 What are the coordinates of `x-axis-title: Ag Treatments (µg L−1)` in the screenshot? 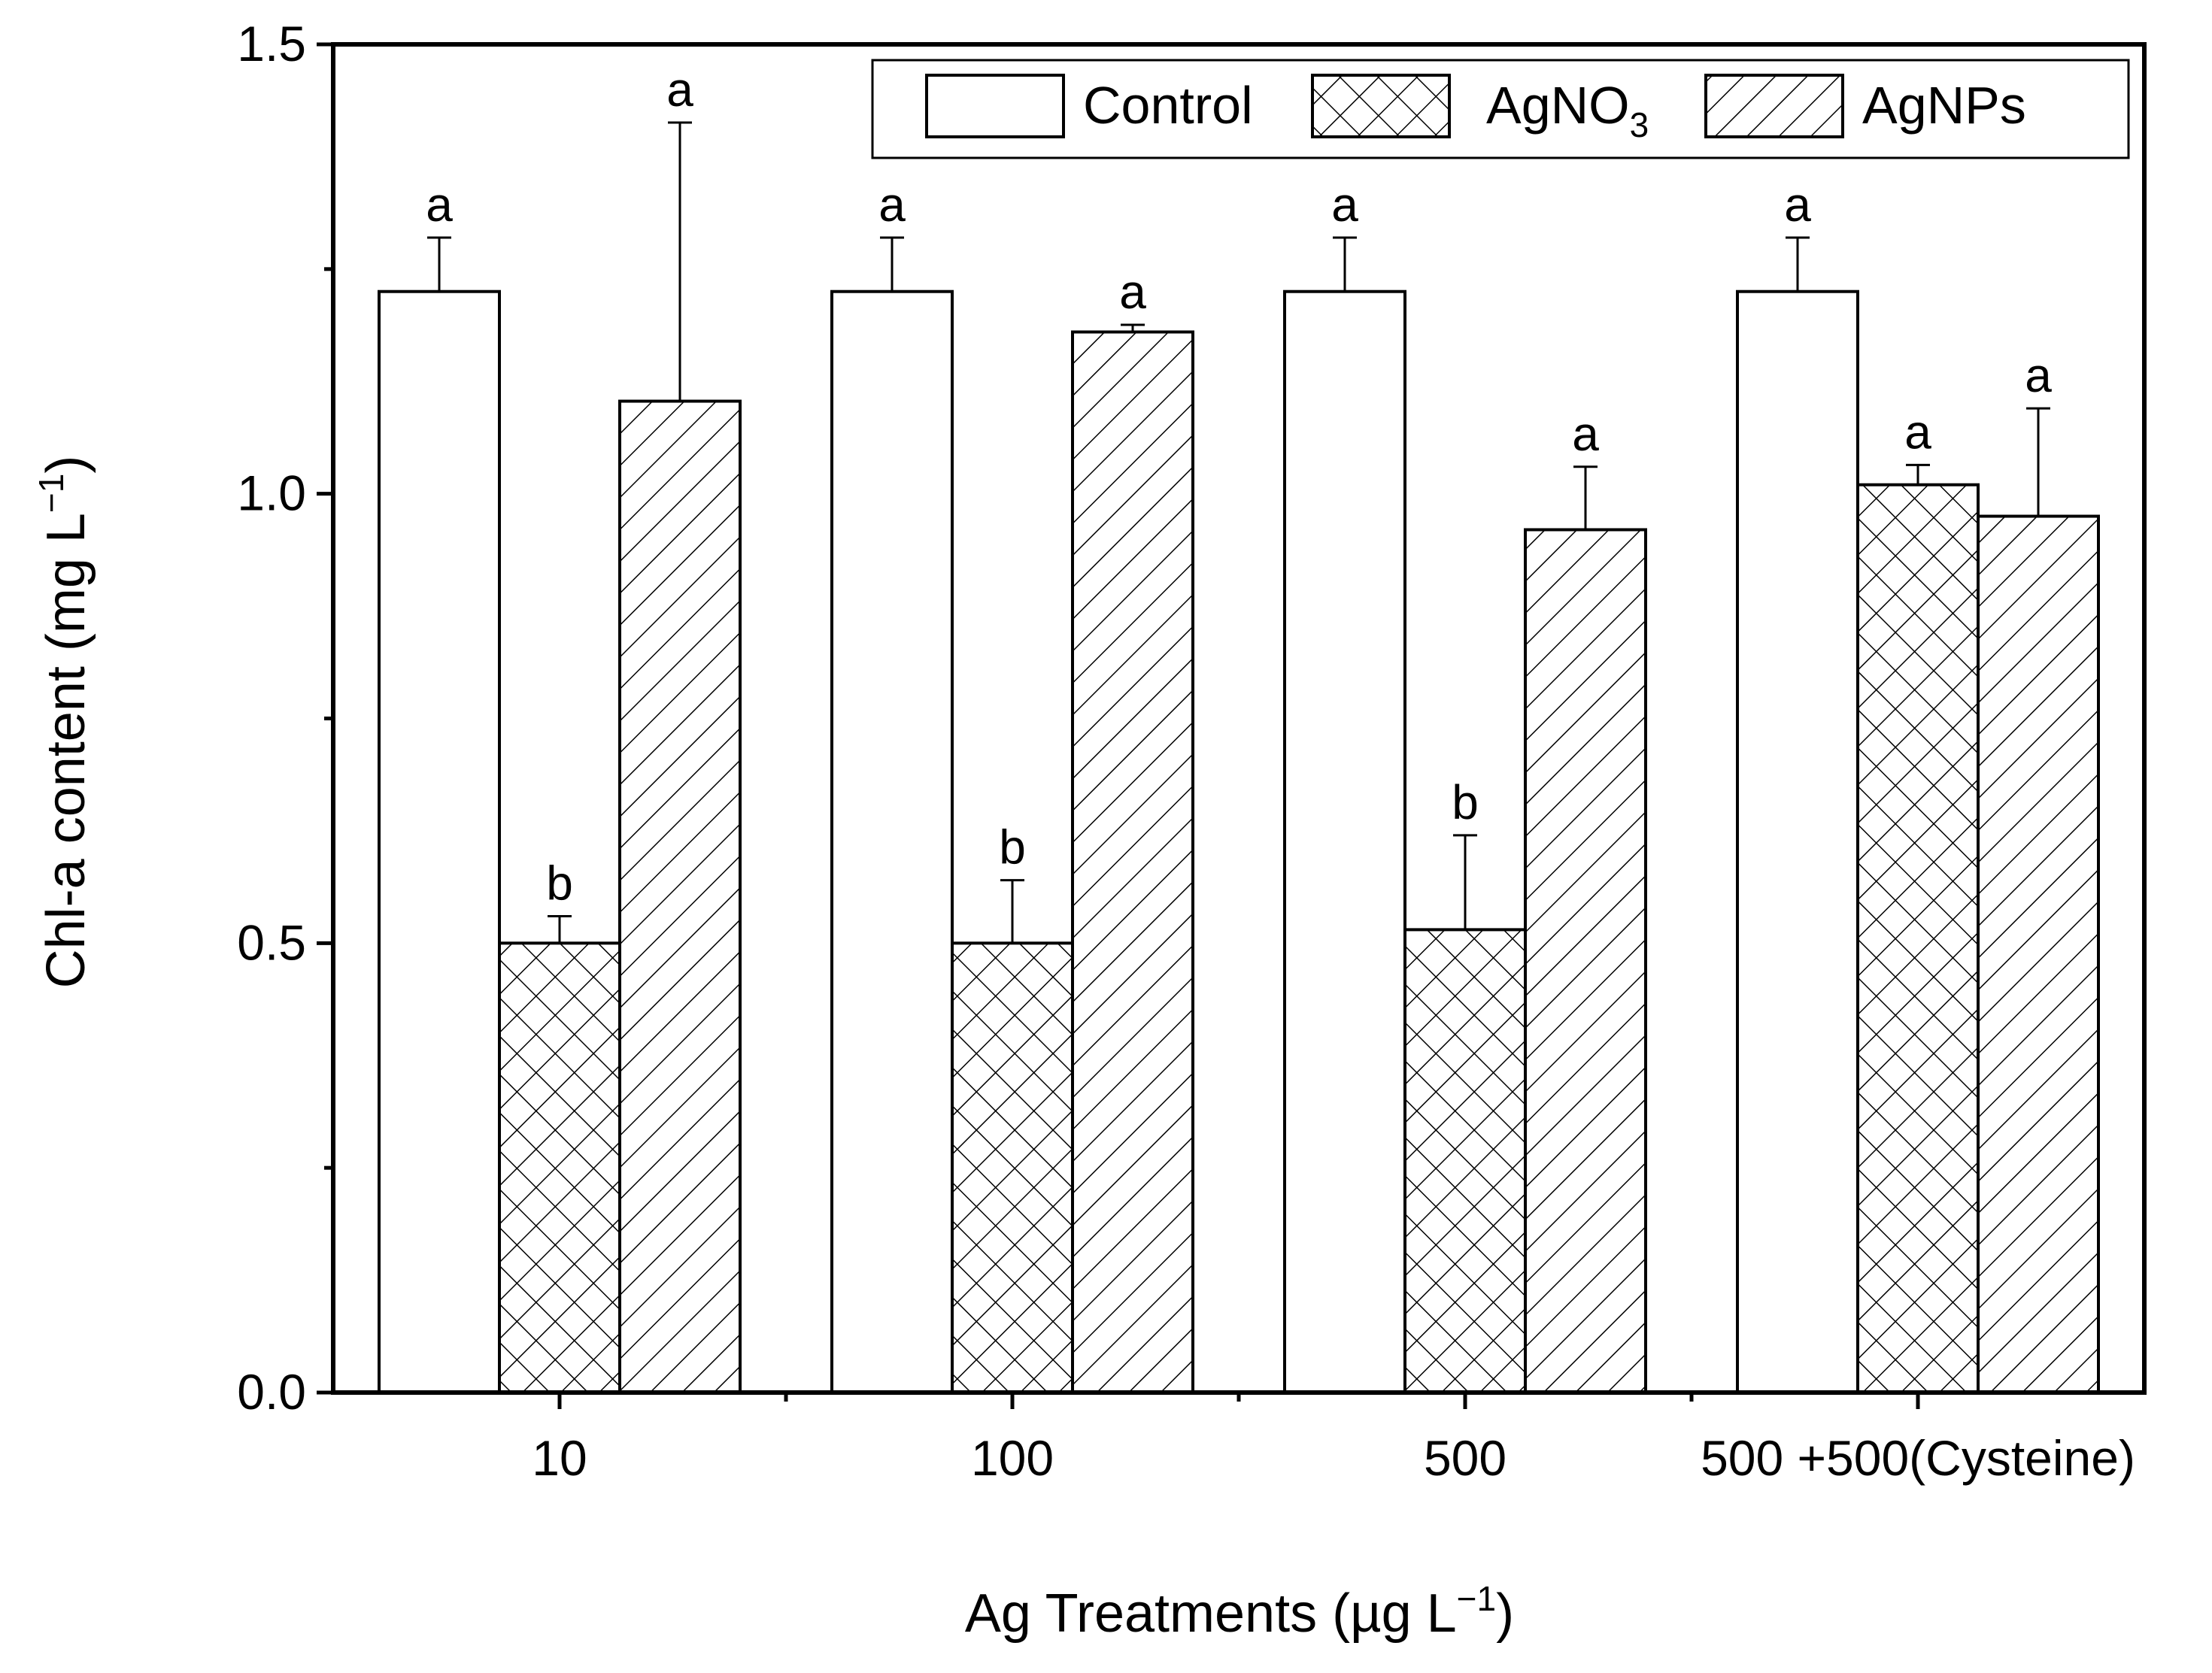 It's located at (1239, 1611).